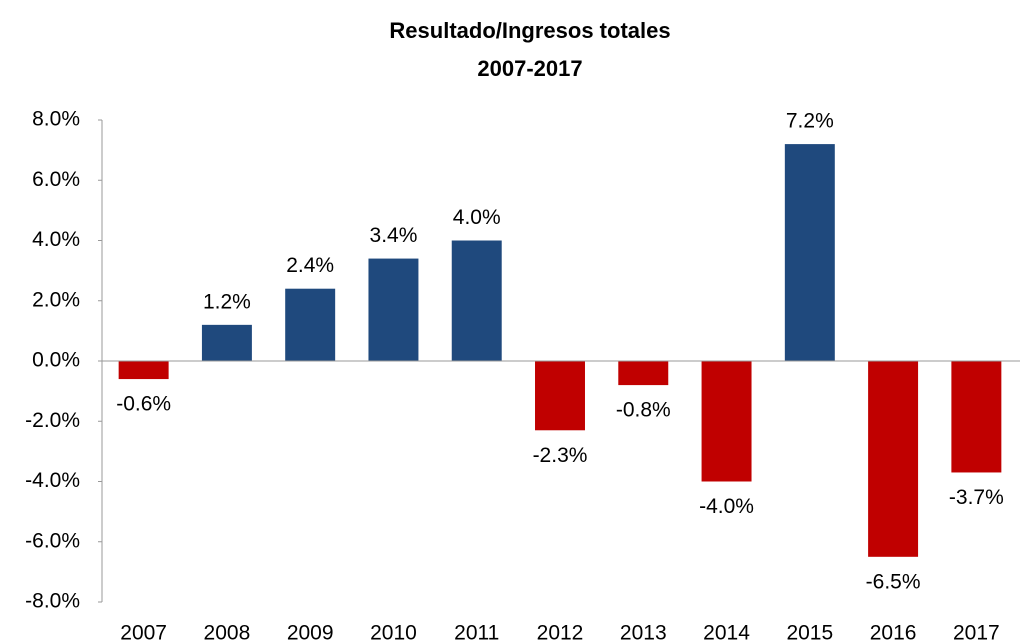 This screenshot has height=644, width=1020. What do you see at coordinates (227, 633) in the screenshot?
I see `x-tick-label: 2008` at bounding box center [227, 633].